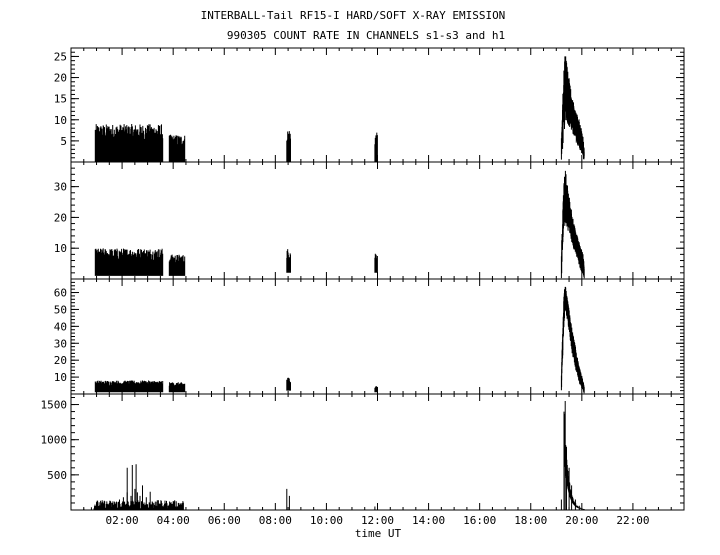 The width and height of the screenshot is (720, 555). Describe the element at coordinates (581, 520) in the screenshot. I see `x-tick-label: 20:00` at that location.